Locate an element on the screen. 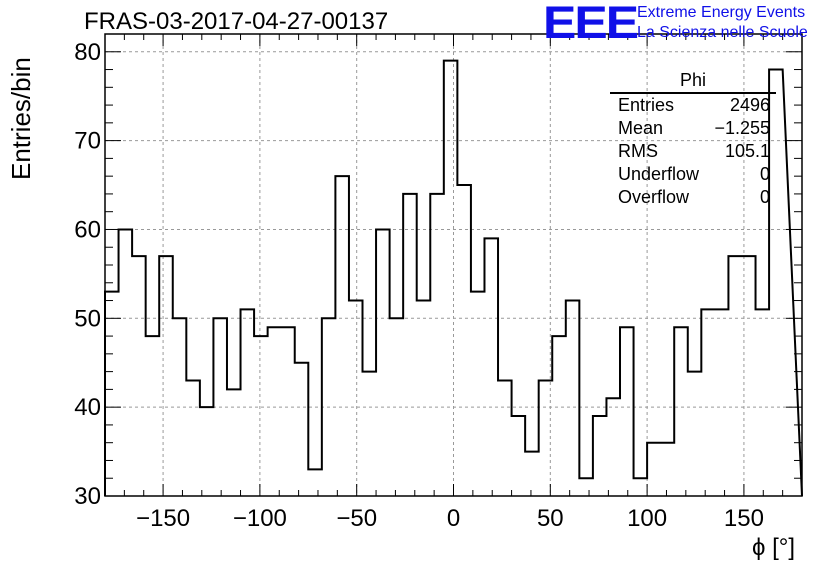 This screenshot has width=836, height=572. x-tick-label: 100 is located at coordinates (647, 518).